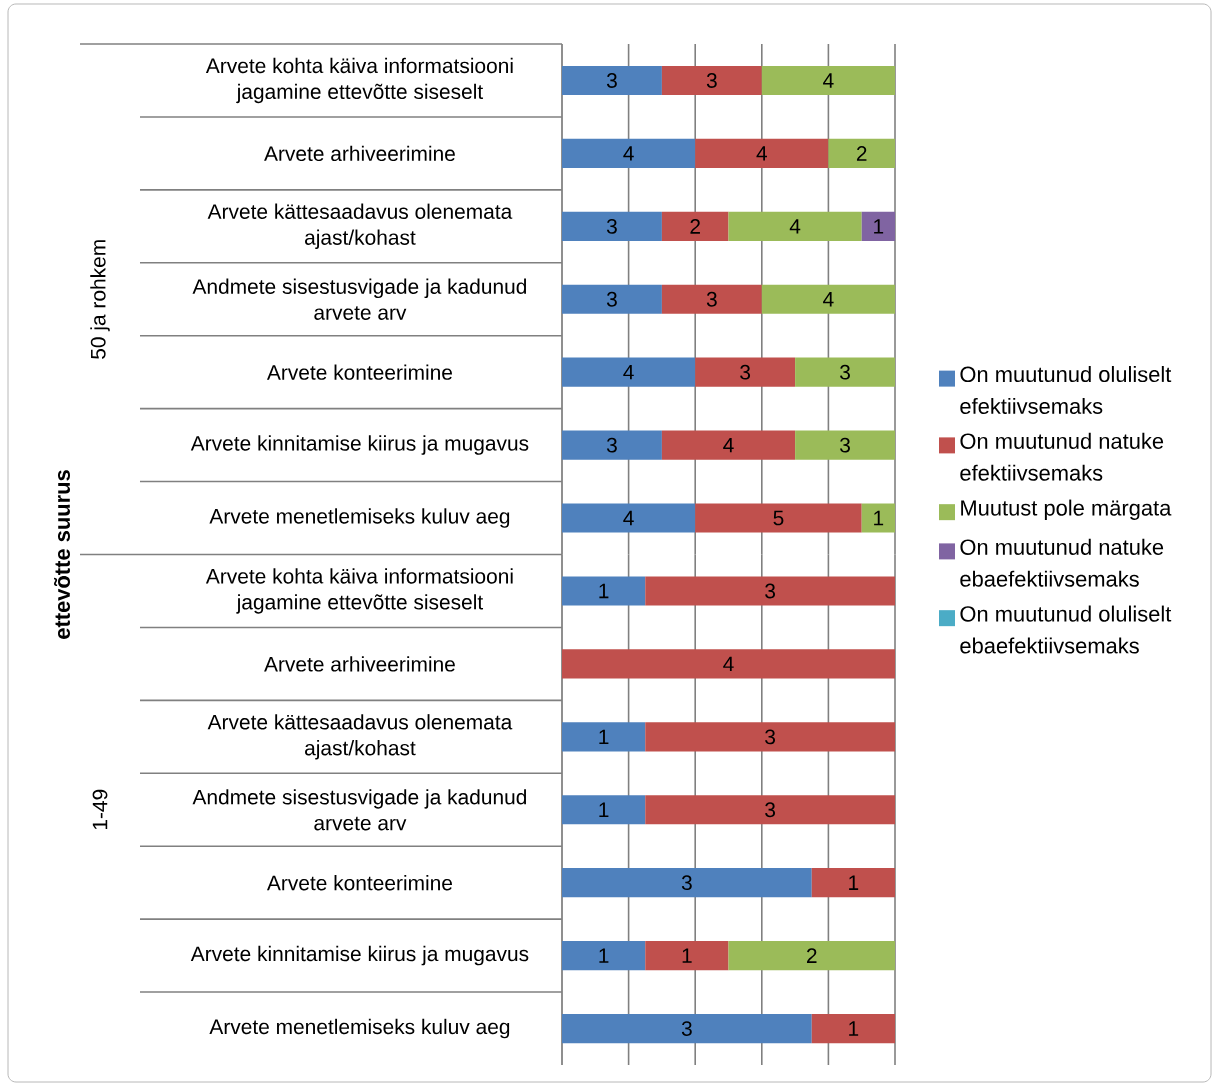 This screenshot has height=1086, width=1219. What do you see at coordinates (1066, 629) in the screenshot?
I see `legend-label: On muutunud oluliselt ebaefektiivsemaks` at bounding box center [1066, 629].